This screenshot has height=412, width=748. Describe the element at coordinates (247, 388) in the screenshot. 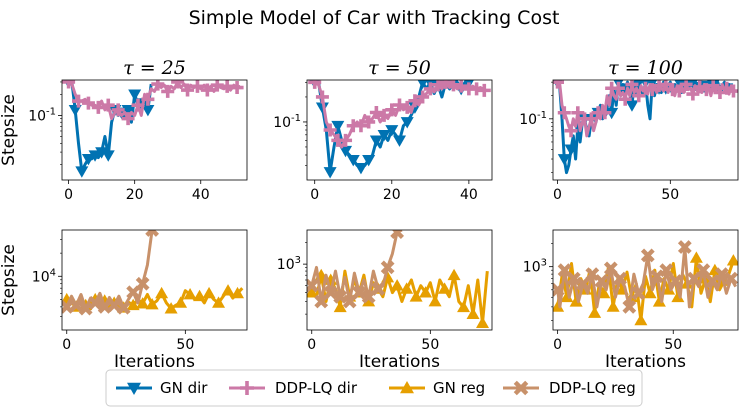

I see `legend-symbol` at that location.